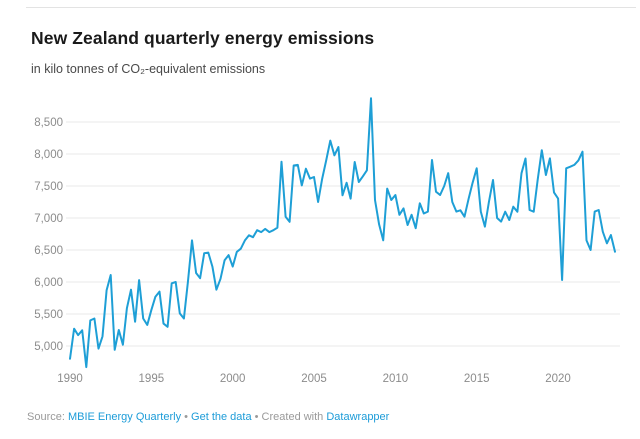 This screenshot has height=439, width=640. I want to click on x-axis-tick-label: 1990, so click(70, 379).